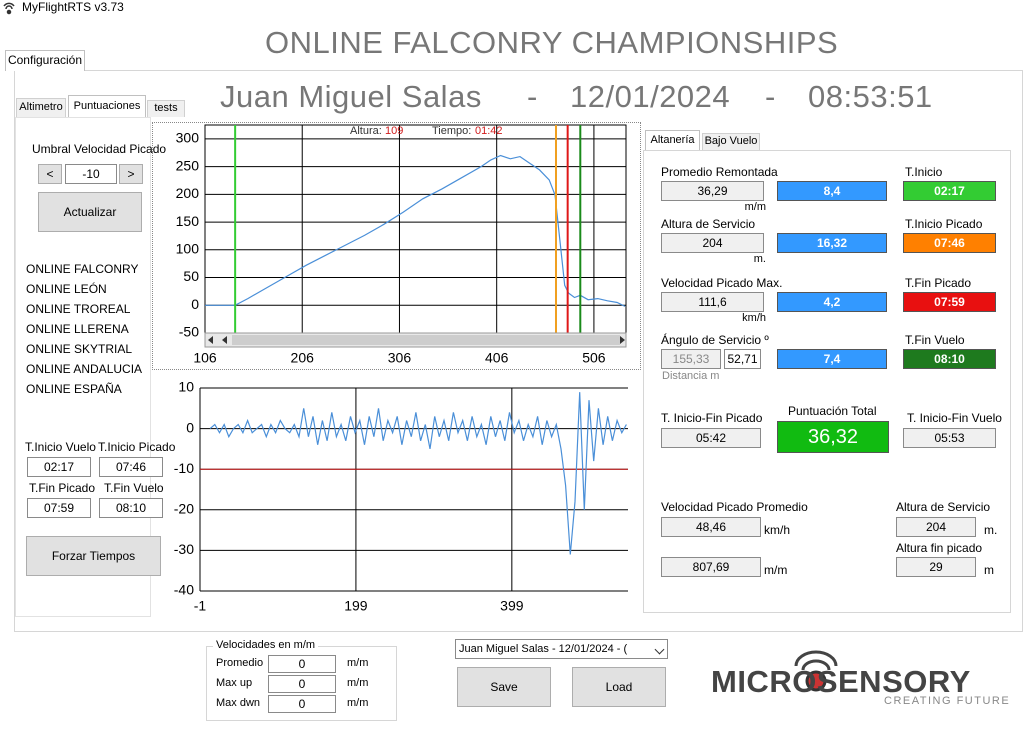 This screenshot has width=1031, height=734. I want to click on tab: Altimetro, so click(41, 107).